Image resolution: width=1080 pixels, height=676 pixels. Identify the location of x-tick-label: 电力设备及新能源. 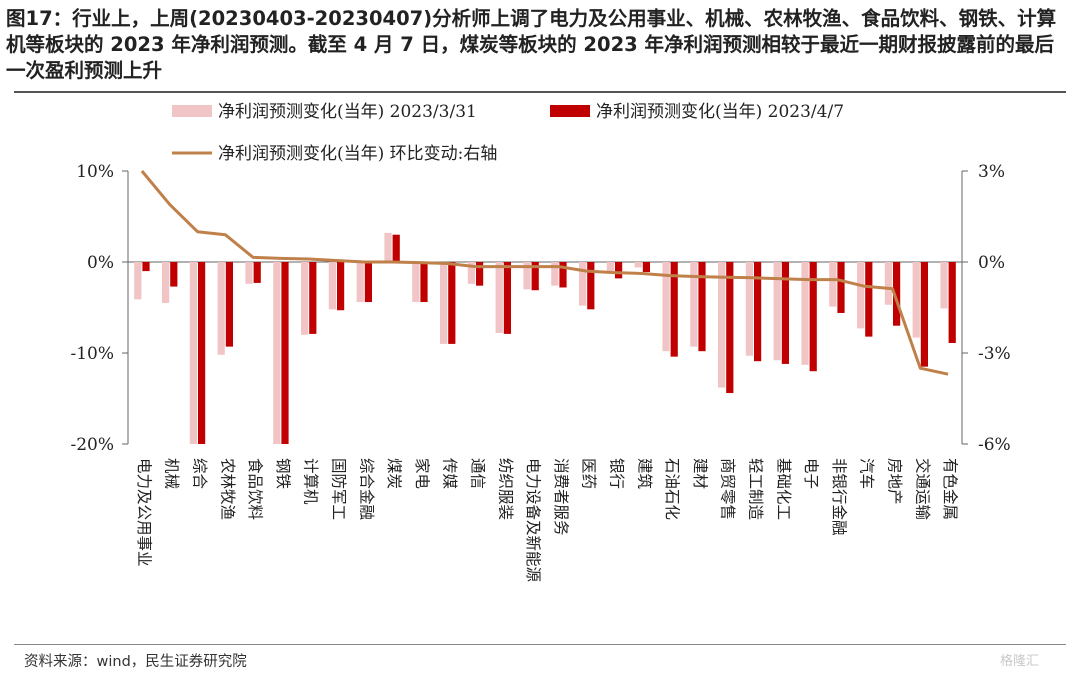
(533, 520).